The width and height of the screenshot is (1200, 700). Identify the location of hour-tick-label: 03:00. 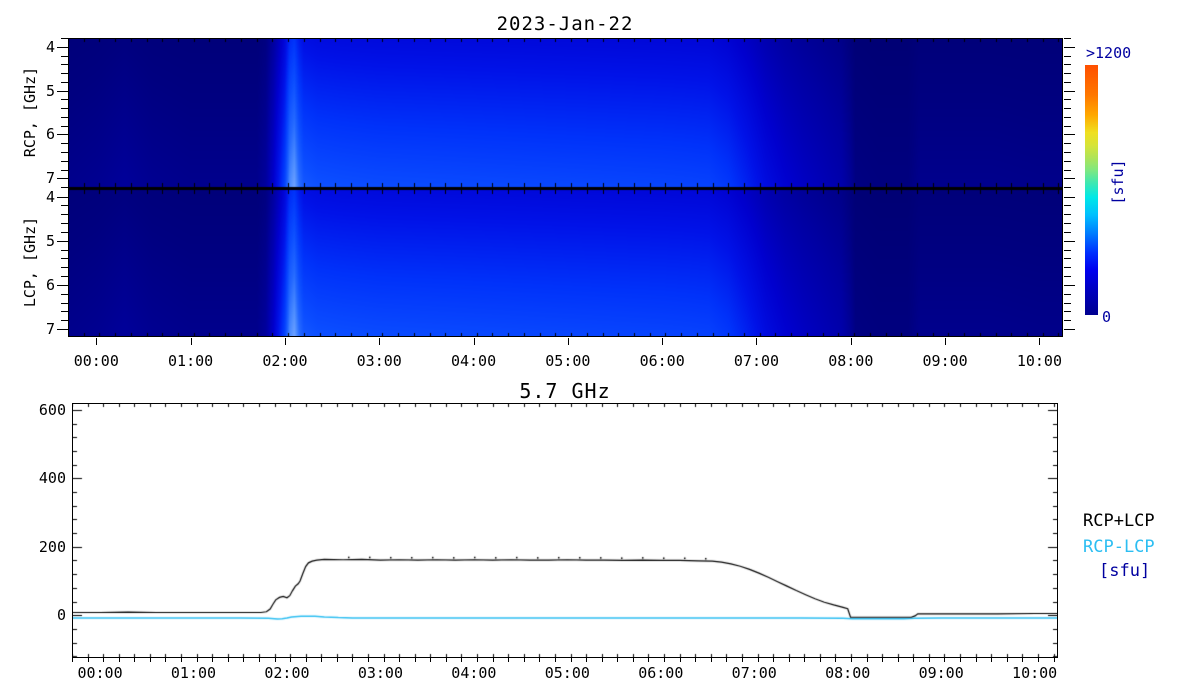
(379, 361).